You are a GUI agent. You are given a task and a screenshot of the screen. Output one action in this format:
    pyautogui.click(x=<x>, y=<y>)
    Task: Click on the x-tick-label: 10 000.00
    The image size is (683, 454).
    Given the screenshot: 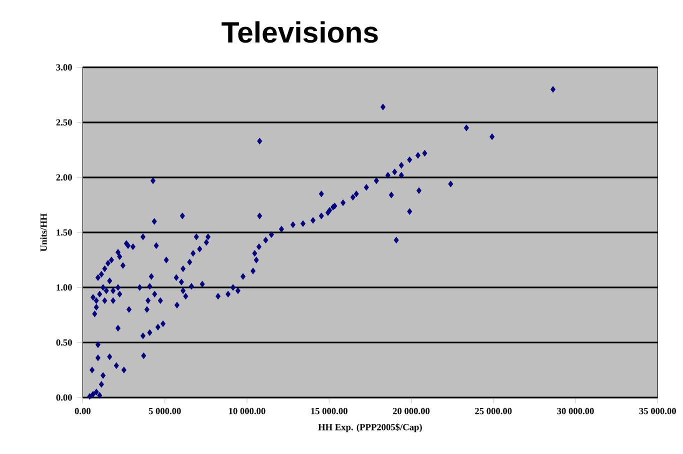 What is the action you would take?
    pyautogui.click(x=247, y=411)
    